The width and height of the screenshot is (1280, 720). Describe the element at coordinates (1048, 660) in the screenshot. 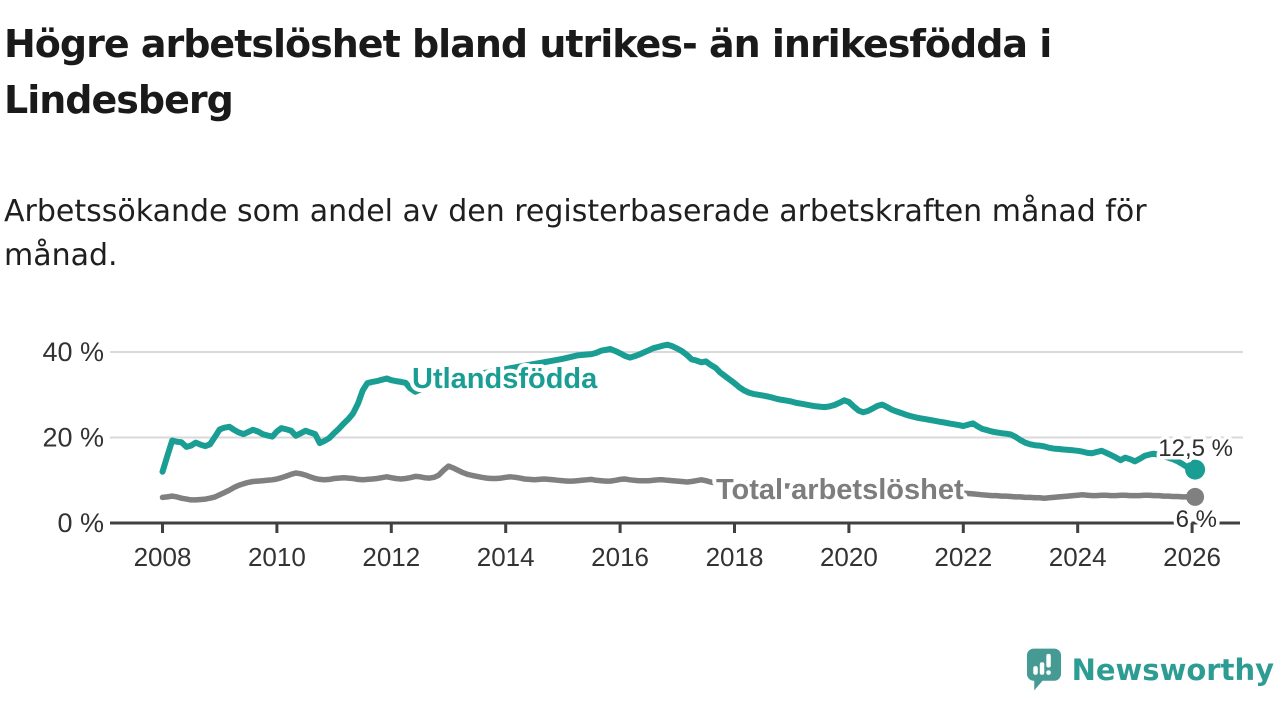

I see `logo-exclamation-stem` at that location.